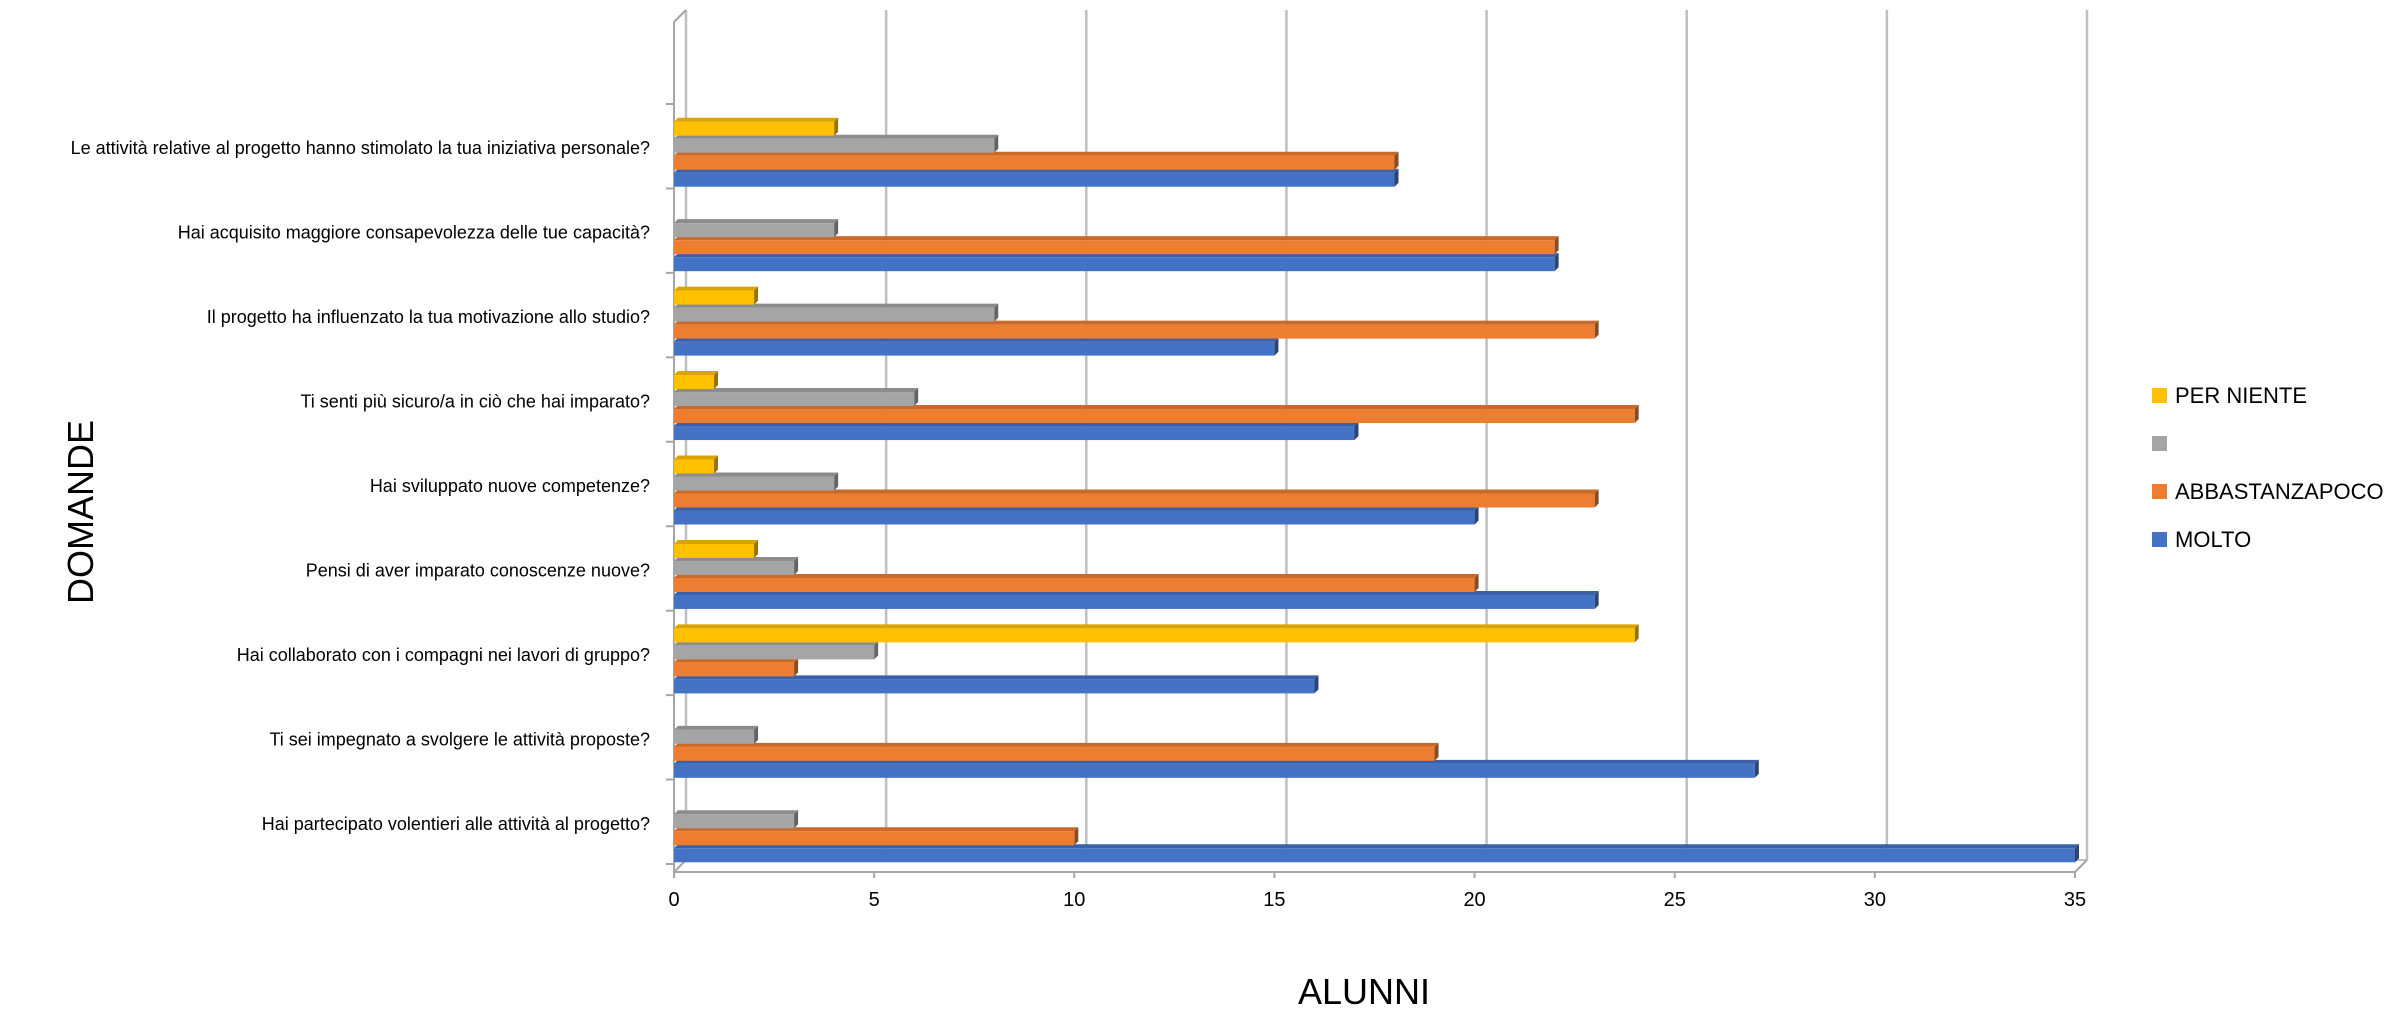 The image size is (2389, 1009). What do you see at coordinates (2279, 491) in the screenshot?
I see `legend-label: ABBASTANZAPOCO` at bounding box center [2279, 491].